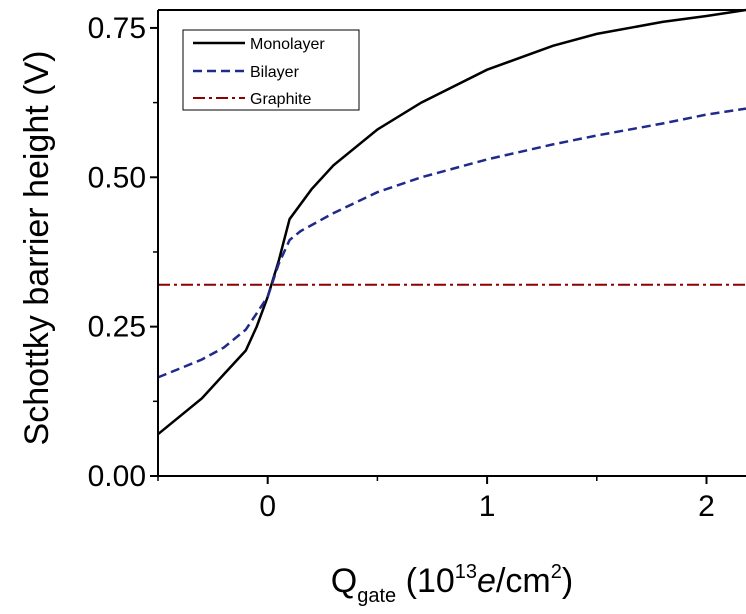 This screenshot has height=614, width=746. Describe the element at coordinates (37, 248) in the screenshot. I see `y-axis-label: Schottky barrier height (V)` at that location.